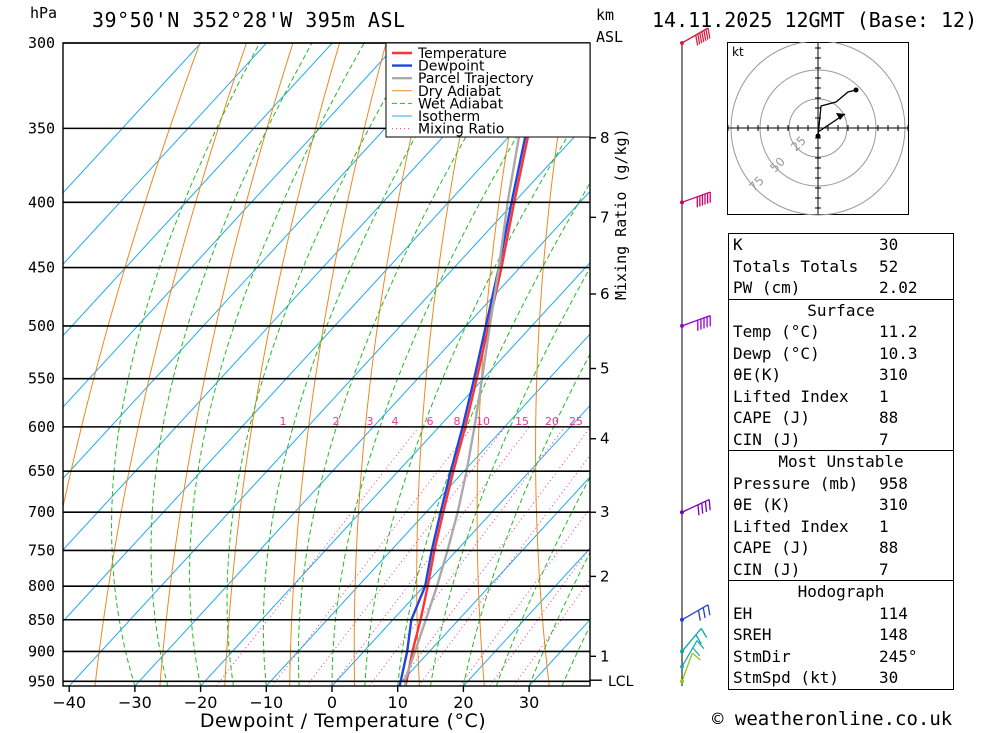 This screenshot has height=733, width=1000. I want to click on footer-credit: © weatheronline.co.uk, so click(832, 719).